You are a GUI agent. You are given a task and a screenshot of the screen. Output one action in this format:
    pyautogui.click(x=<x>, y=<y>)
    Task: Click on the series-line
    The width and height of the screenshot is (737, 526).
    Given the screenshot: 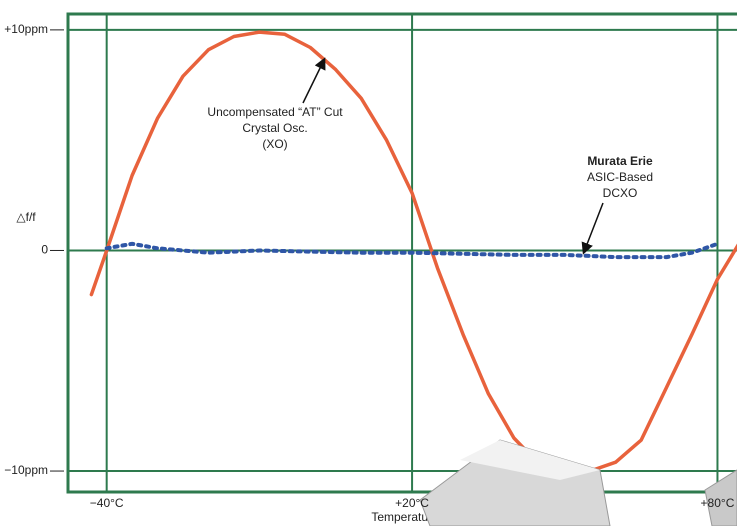 What is the action you would take?
    pyautogui.click(x=412, y=250)
    